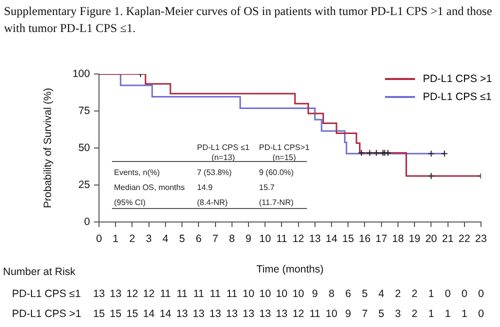 The image size is (500, 327). What do you see at coordinates (39, 272) in the screenshot?
I see `text: Number at Risk` at bounding box center [39, 272].